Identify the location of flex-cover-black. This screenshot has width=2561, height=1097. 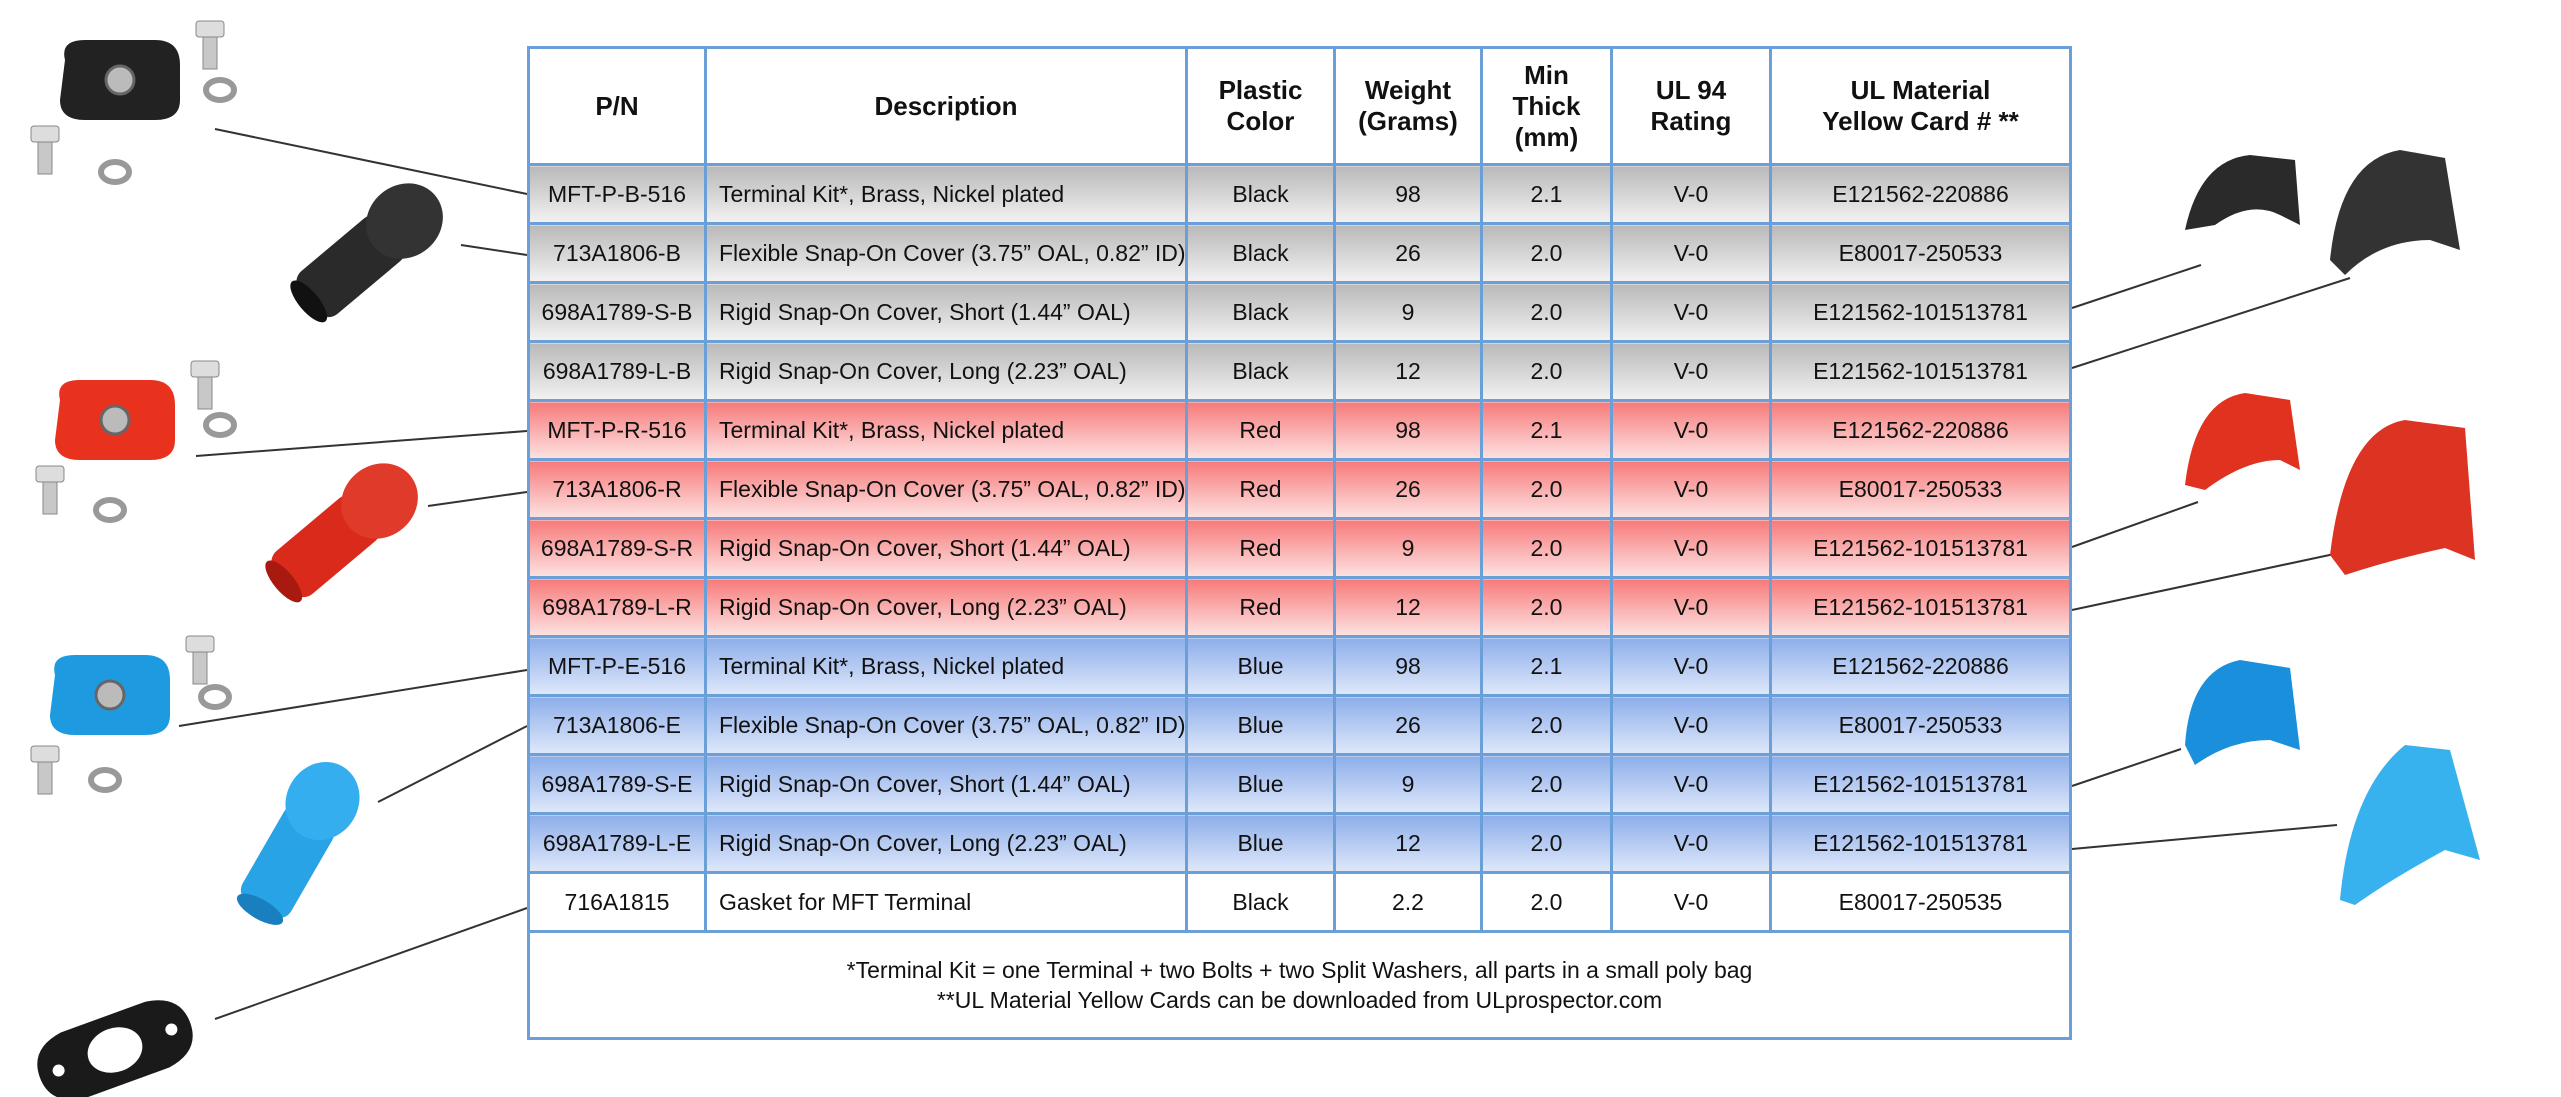
(366, 253).